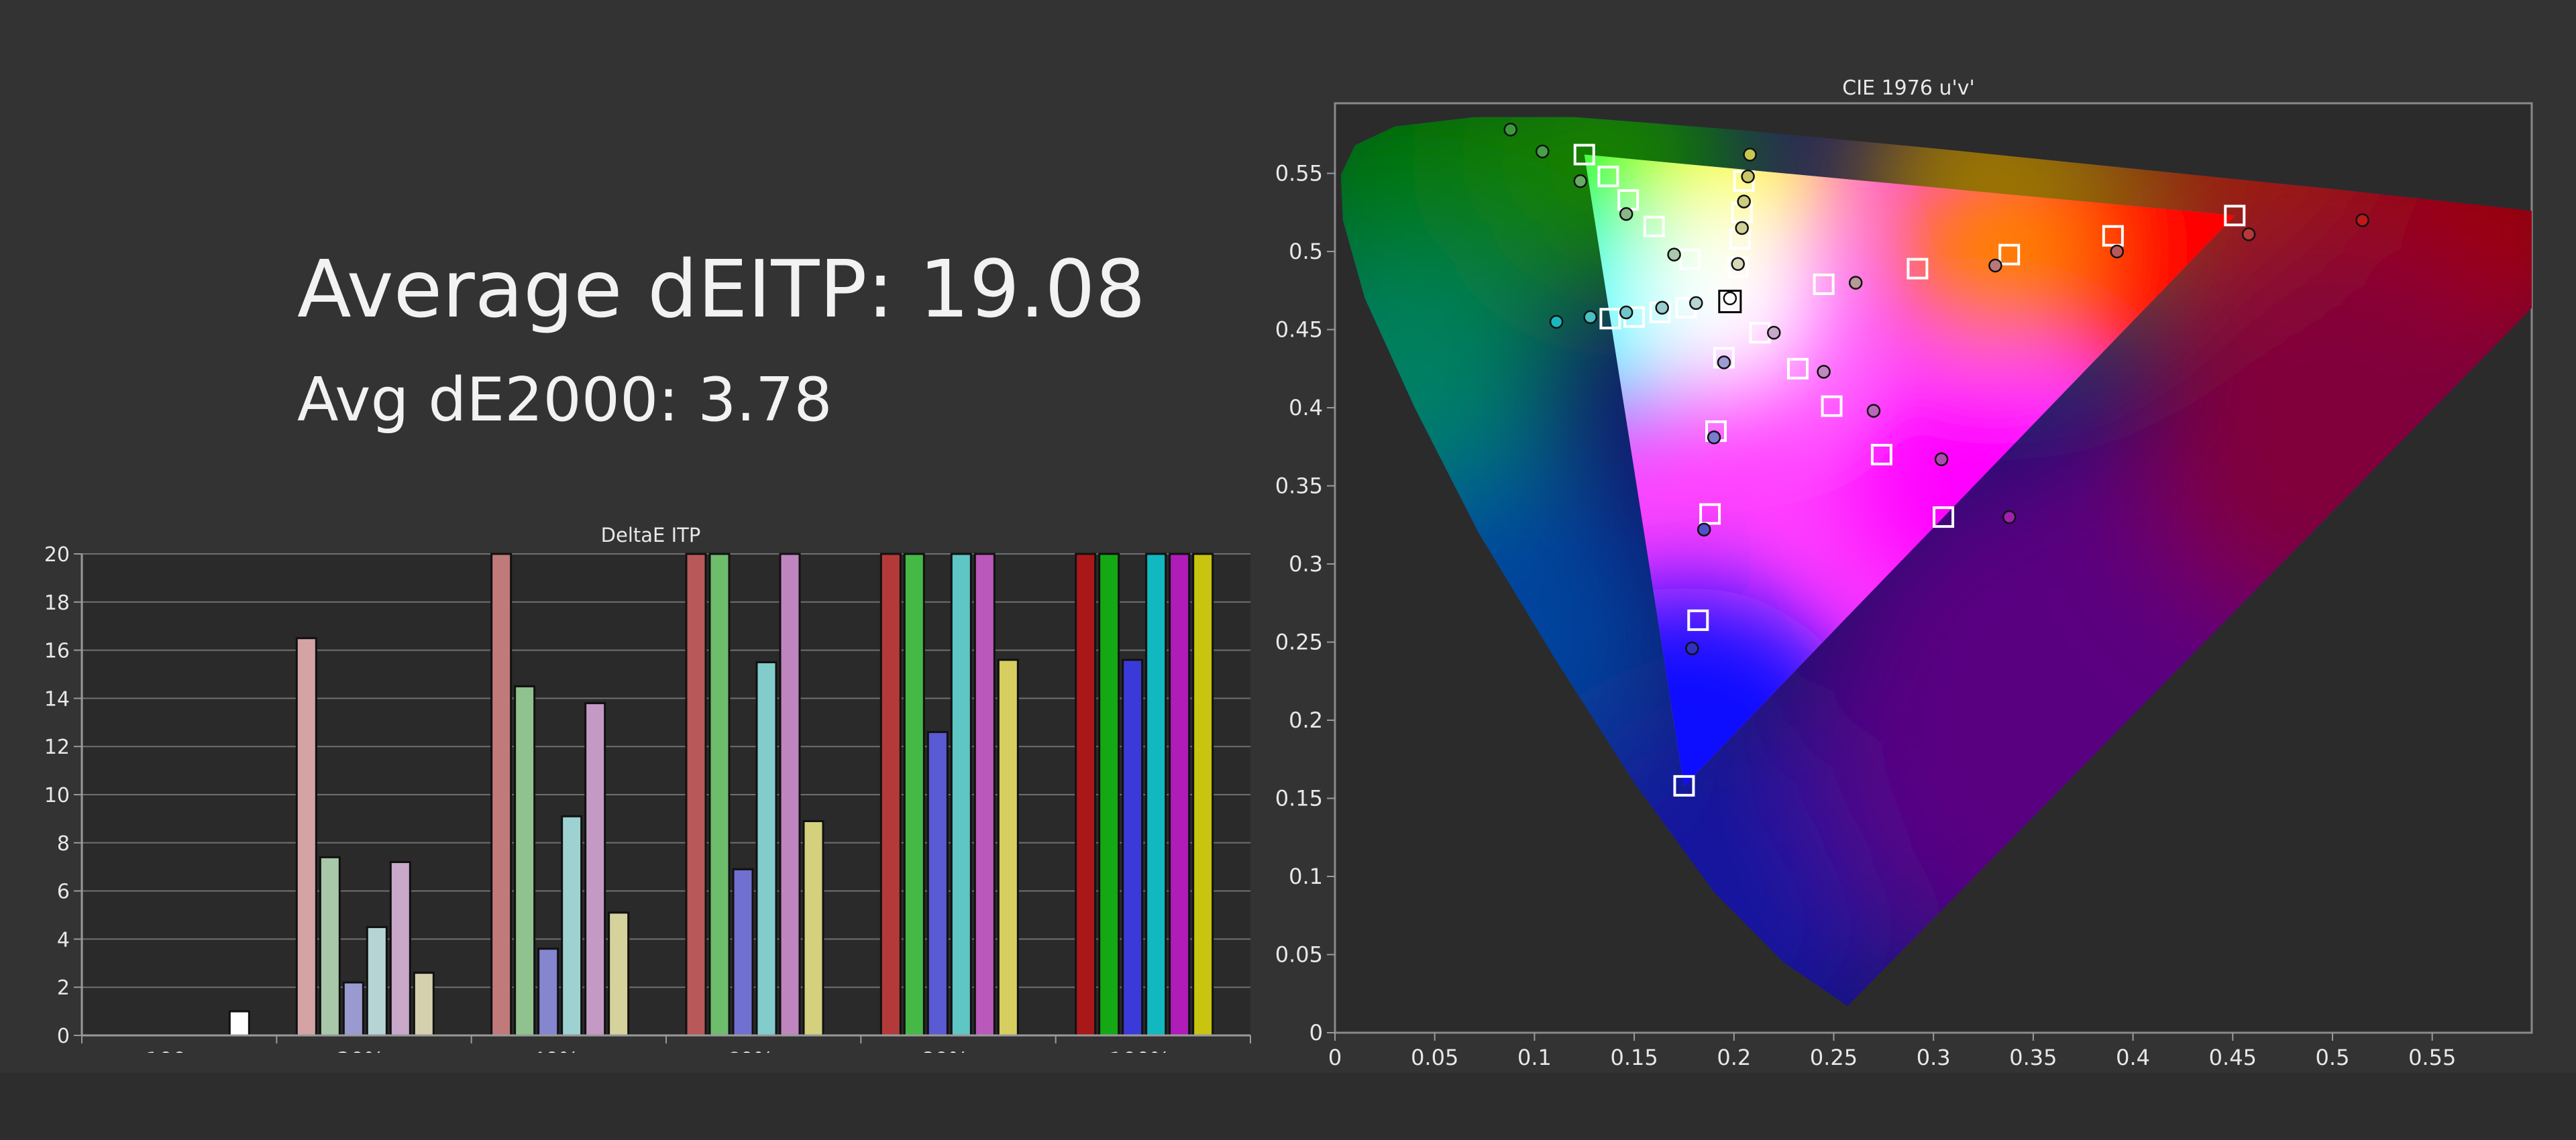  What do you see at coordinates (1299, 642) in the screenshot?
I see `cie-y-tick-label: 0.25` at bounding box center [1299, 642].